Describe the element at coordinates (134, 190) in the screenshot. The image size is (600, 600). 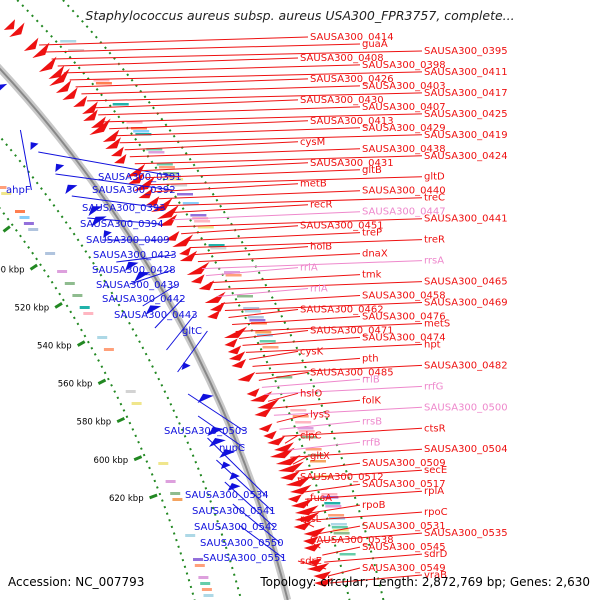
I see `left-gene-label: SAUSA300_0392` at that location.